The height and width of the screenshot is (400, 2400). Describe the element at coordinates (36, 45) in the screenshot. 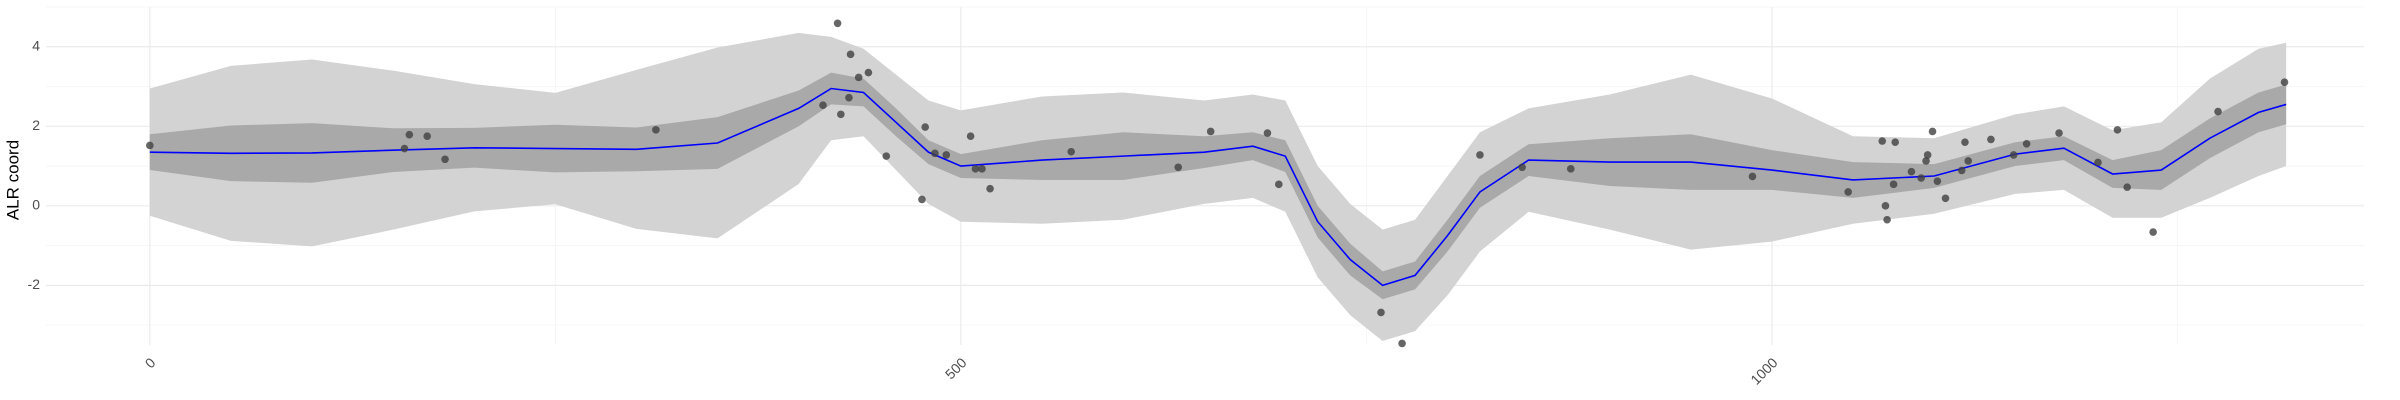

I see `y-tick-label: 4` at that location.